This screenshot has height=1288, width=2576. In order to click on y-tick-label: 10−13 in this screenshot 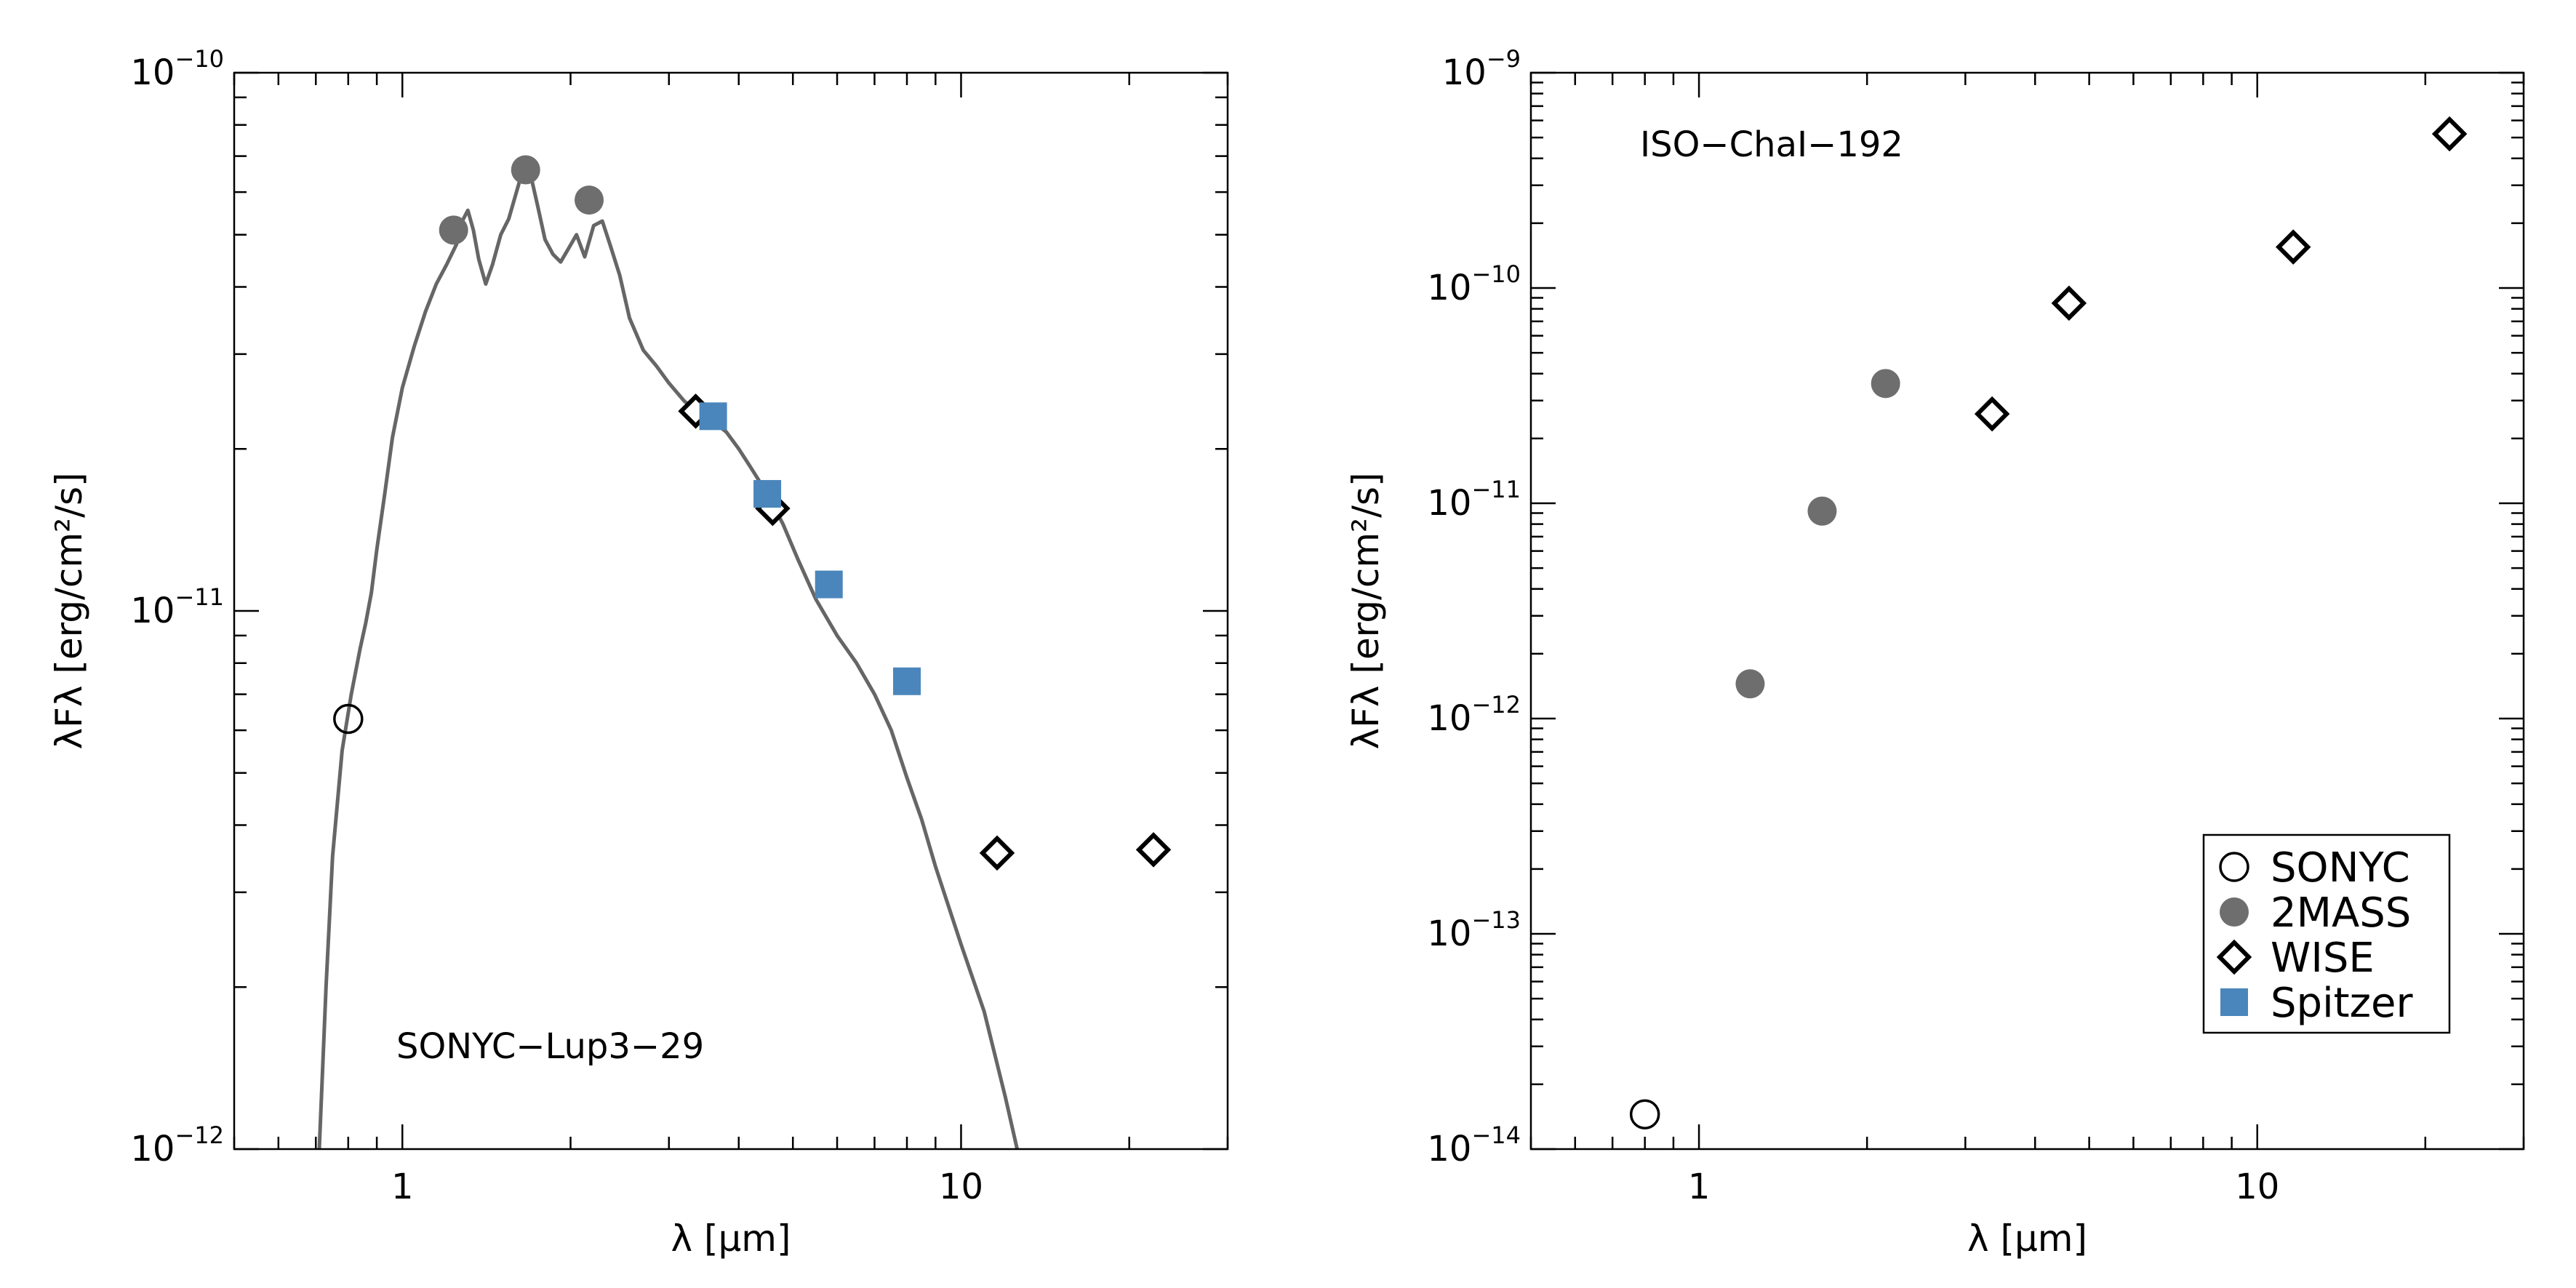, I will do `click(1474, 930)`.